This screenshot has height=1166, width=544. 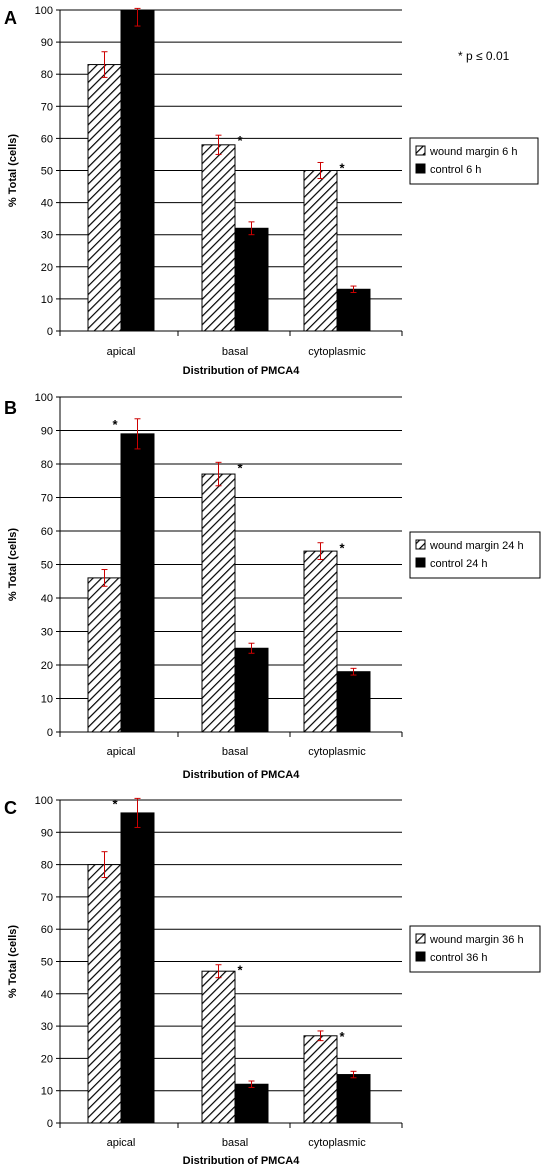 I want to click on legend-entry: wound margin 36 h, so click(x=476, y=940).